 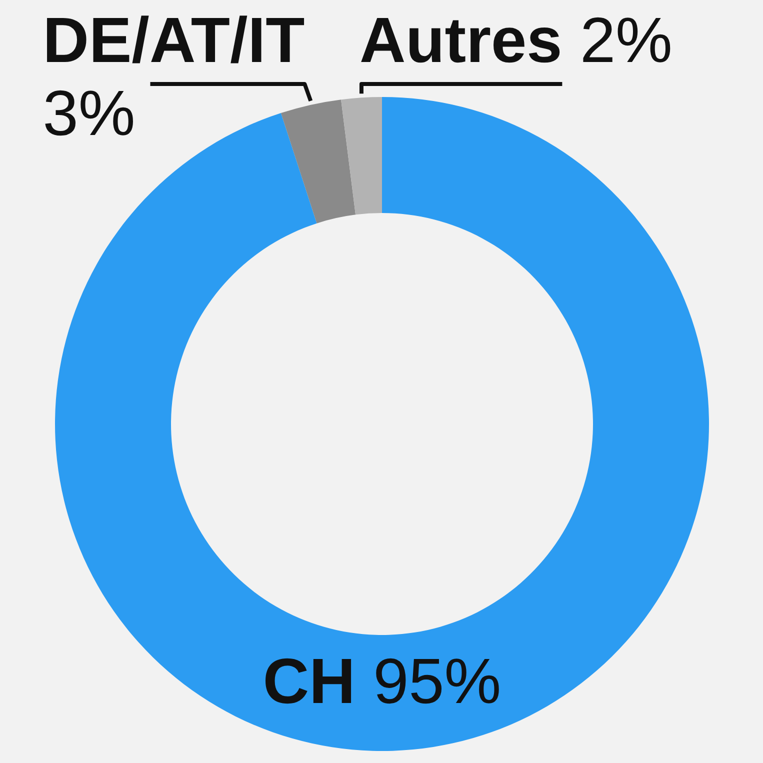 I want to click on data-label: 2%, so click(x=617, y=40).